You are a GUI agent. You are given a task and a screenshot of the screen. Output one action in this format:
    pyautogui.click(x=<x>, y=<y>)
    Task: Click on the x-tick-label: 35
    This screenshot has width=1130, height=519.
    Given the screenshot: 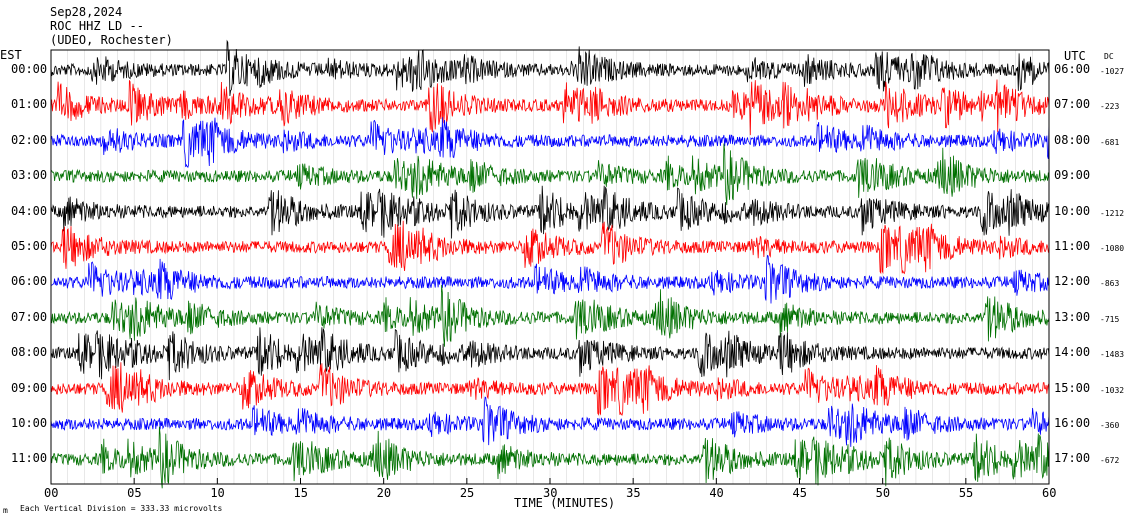 What is the action you would take?
    pyautogui.click(x=633, y=493)
    